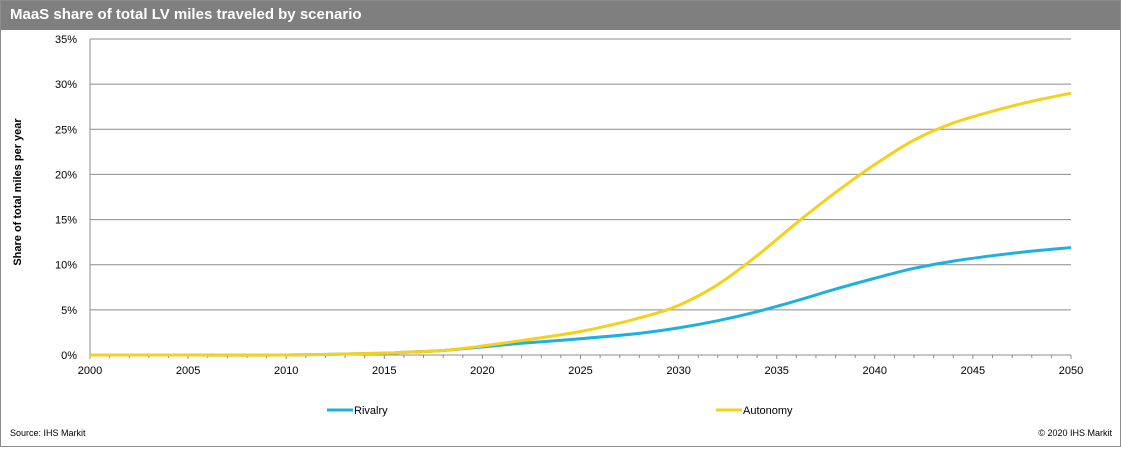 The height and width of the screenshot is (450, 1121). What do you see at coordinates (66, 85) in the screenshot?
I see `y-tick-label: 30%` at bounding box center [66, 85].